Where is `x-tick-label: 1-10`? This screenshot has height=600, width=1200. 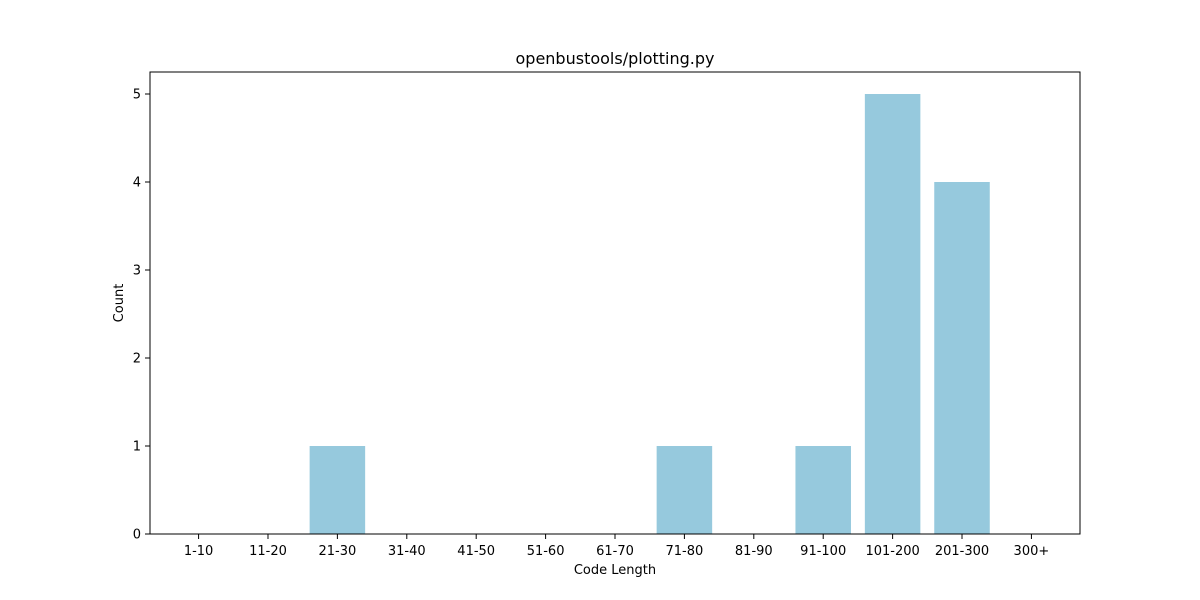 x-tick-label: 1-10 is located at coordinates (199, 551).